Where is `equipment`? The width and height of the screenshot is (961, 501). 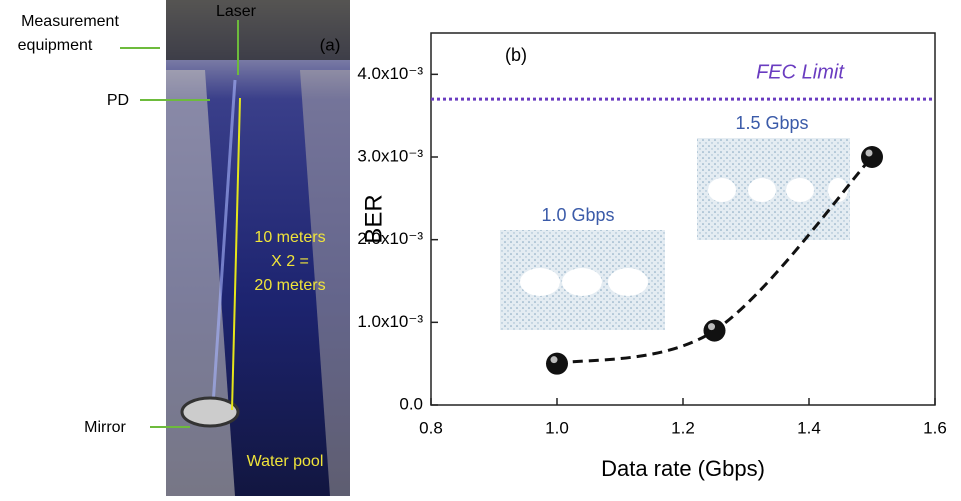 equipment is located at coordinates (258, 30).